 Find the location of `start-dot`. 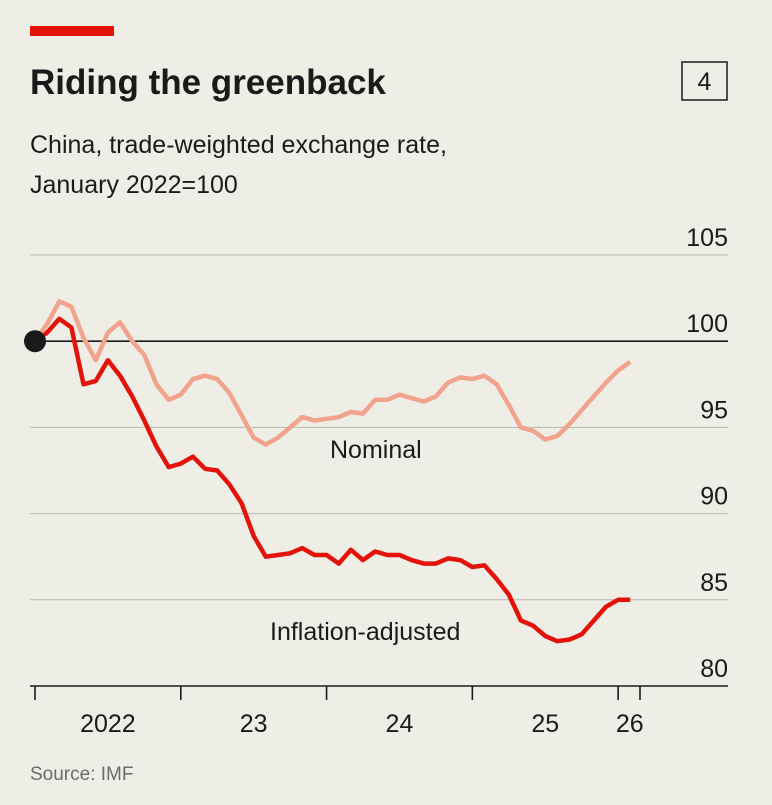

start-dot is located at coordinates (35, 341).